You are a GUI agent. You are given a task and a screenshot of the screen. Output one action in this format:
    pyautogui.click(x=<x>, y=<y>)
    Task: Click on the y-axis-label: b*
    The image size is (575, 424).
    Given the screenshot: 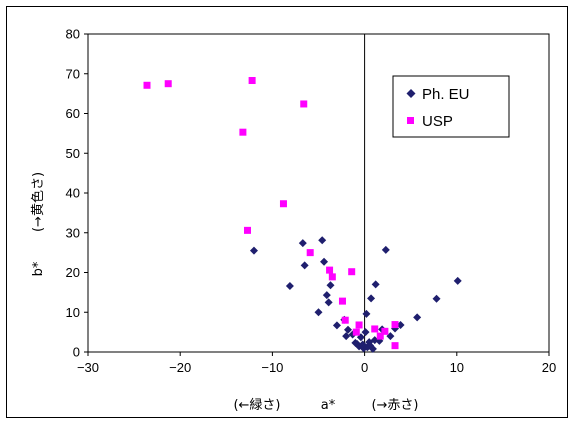 What is the action you would take?
    pyautogui.click(x=38, y=268)
    